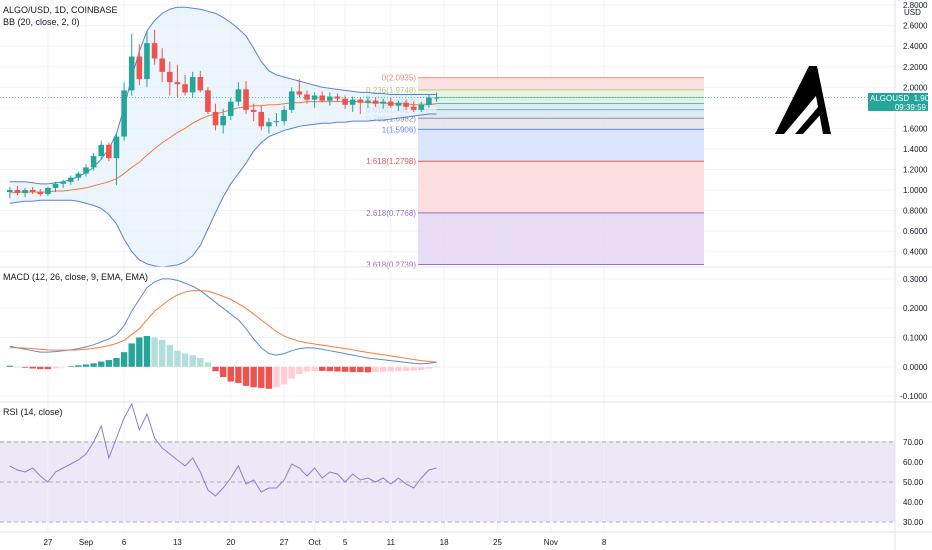  What do you see at coordinates (803, 100) in the screenshot?
I see `algorand-logo-icon` at bounding box center [803, 100].